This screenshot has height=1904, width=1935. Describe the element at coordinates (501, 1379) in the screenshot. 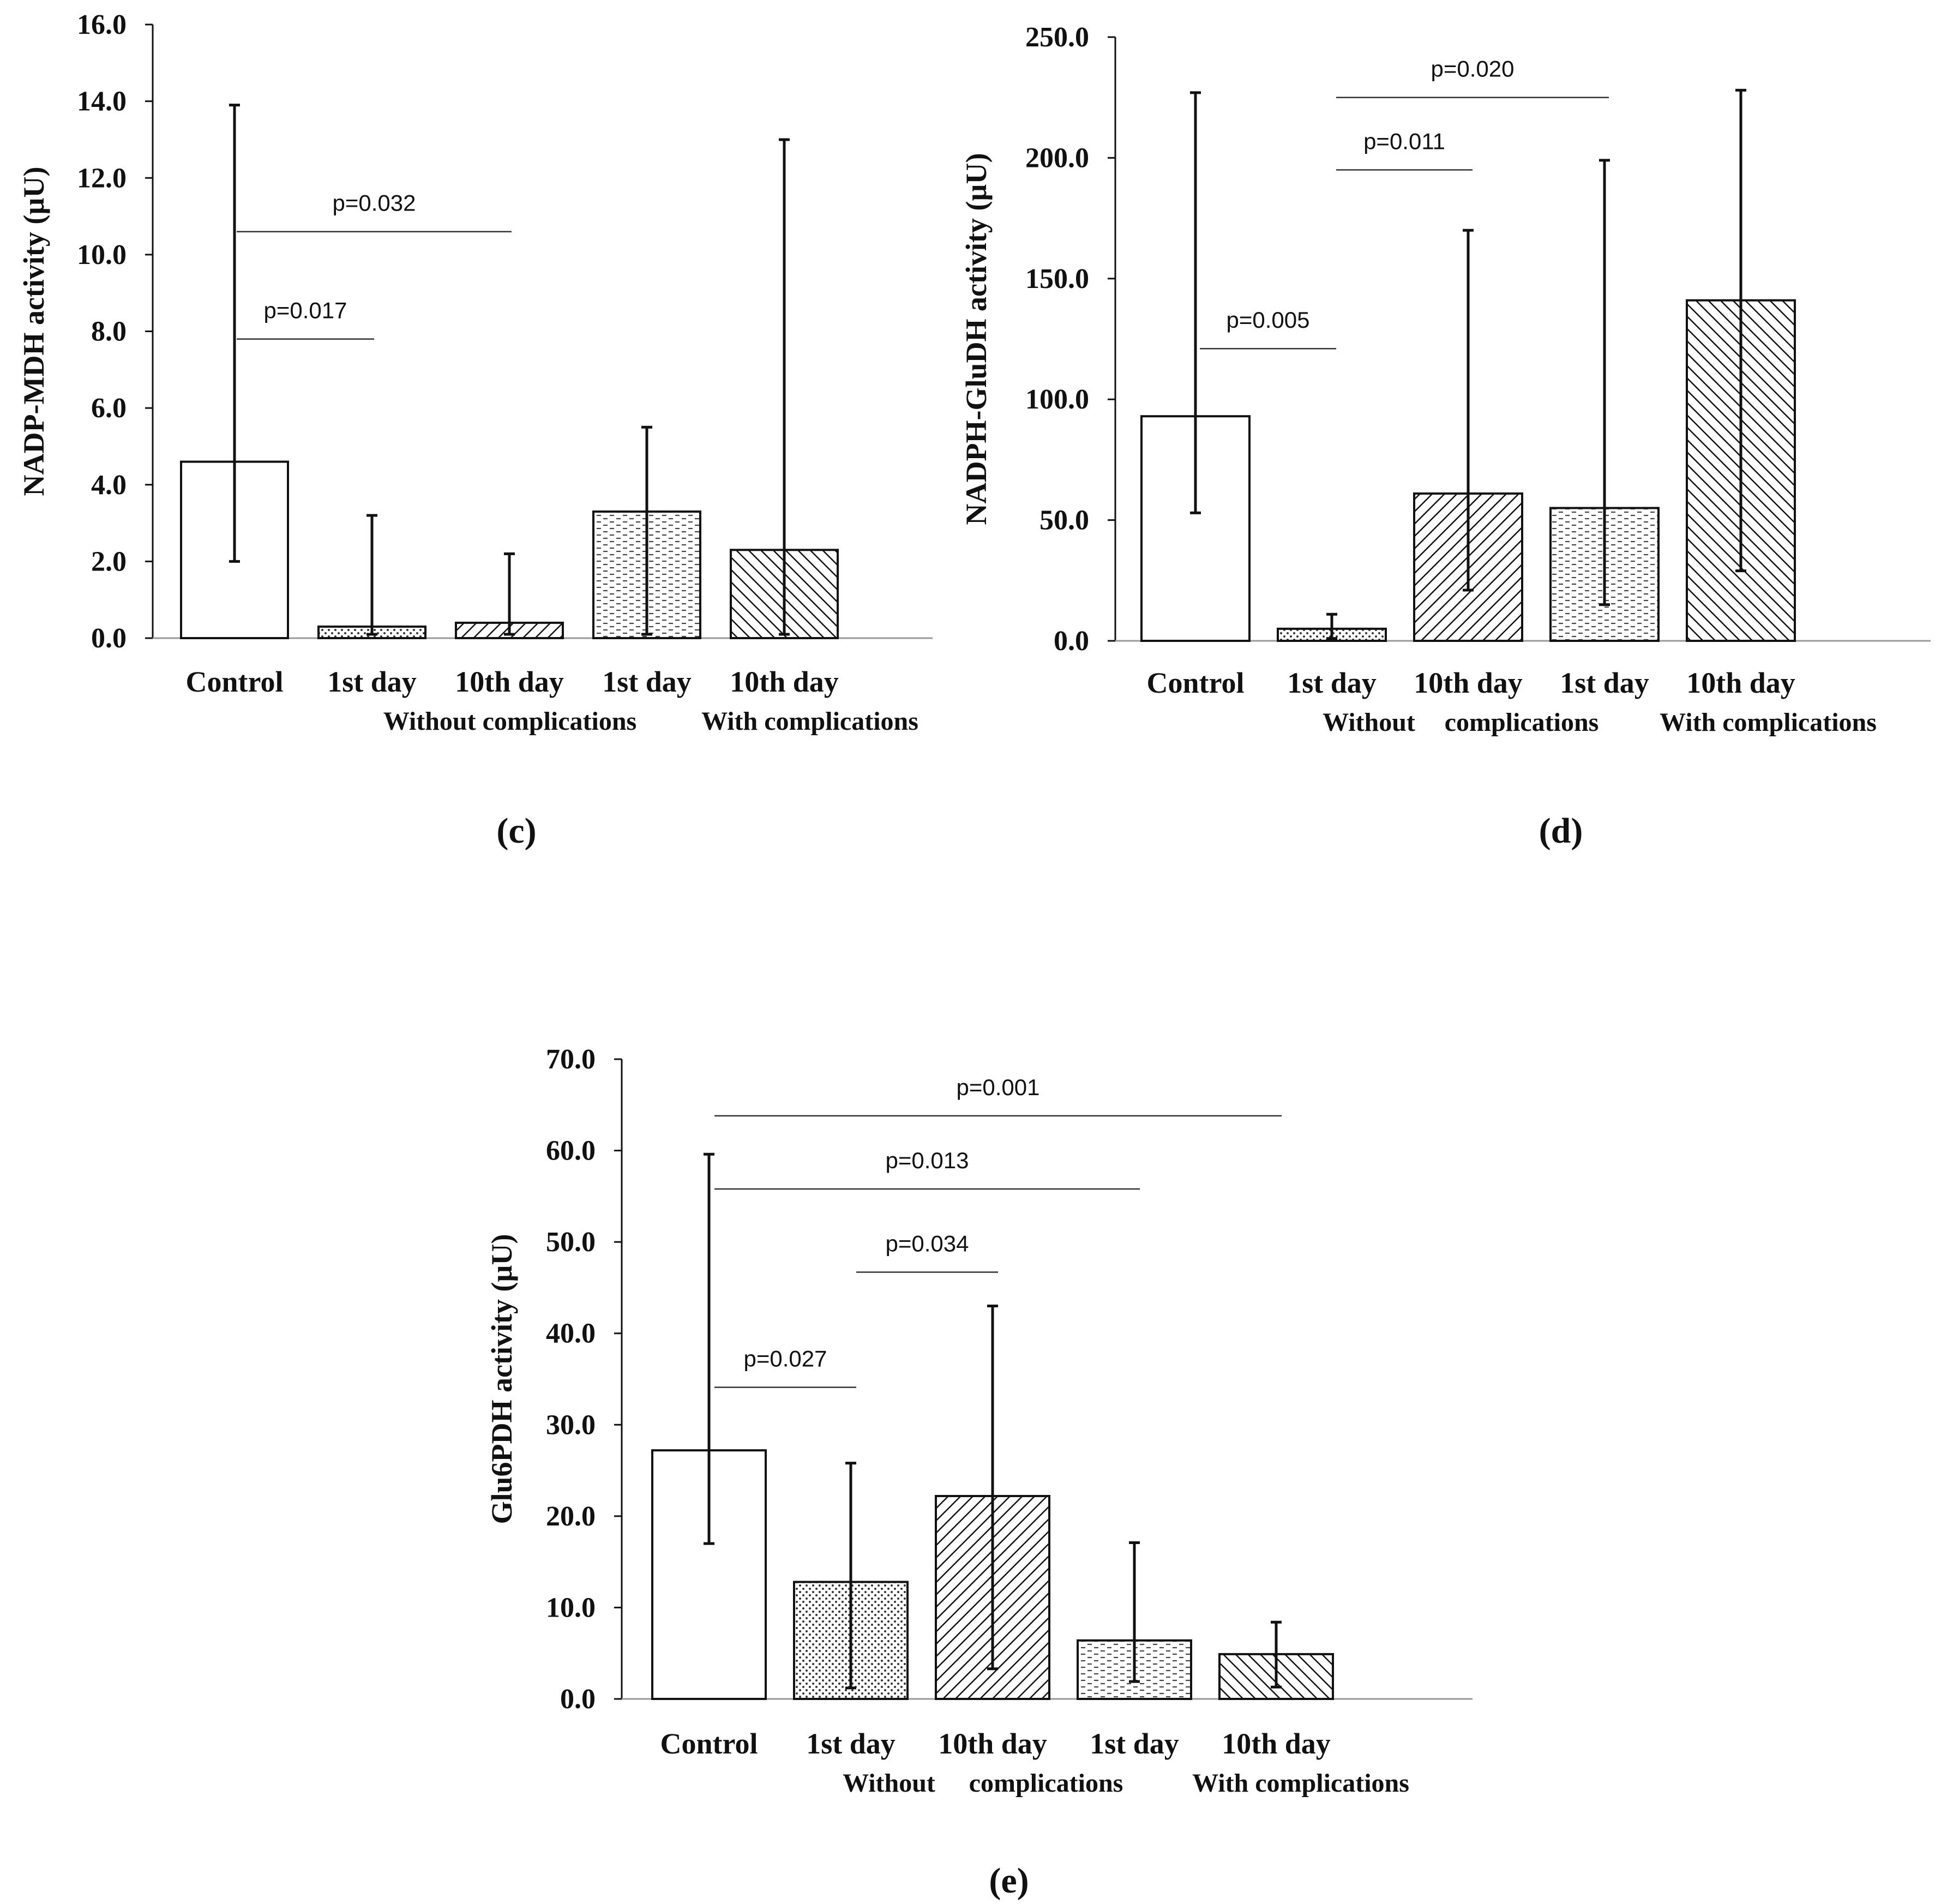

I see `y-axis-title: Glu6PDH activity (µU)` at that location.